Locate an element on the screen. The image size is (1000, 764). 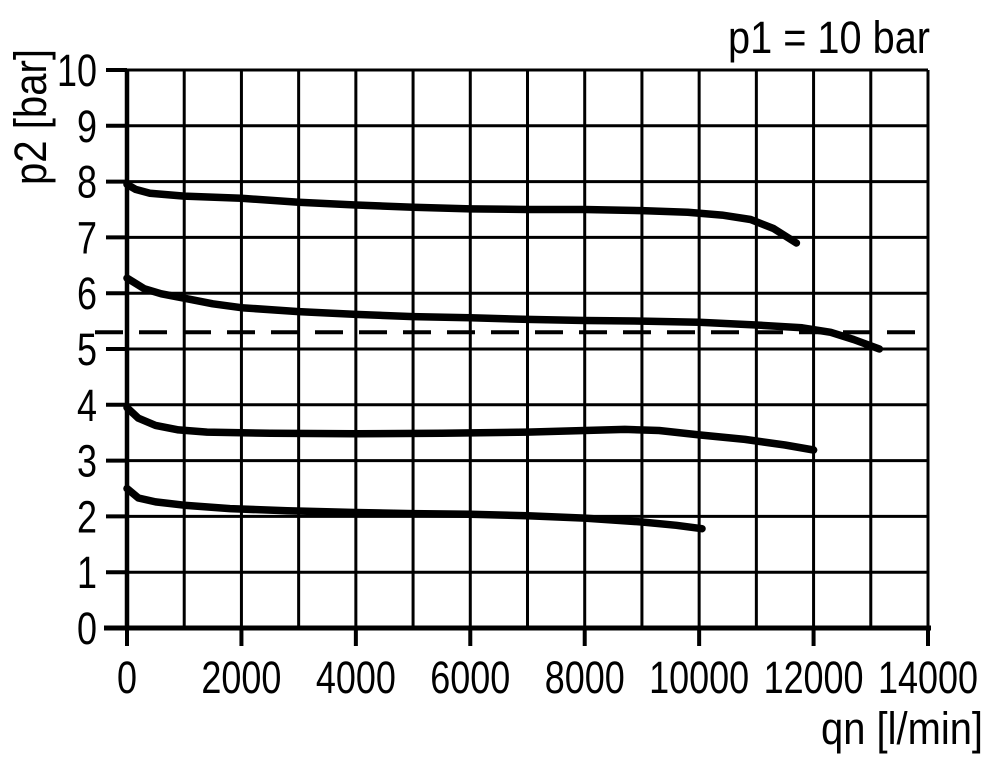
x-tick-label: 12000 is located at coordinates (814, 677).